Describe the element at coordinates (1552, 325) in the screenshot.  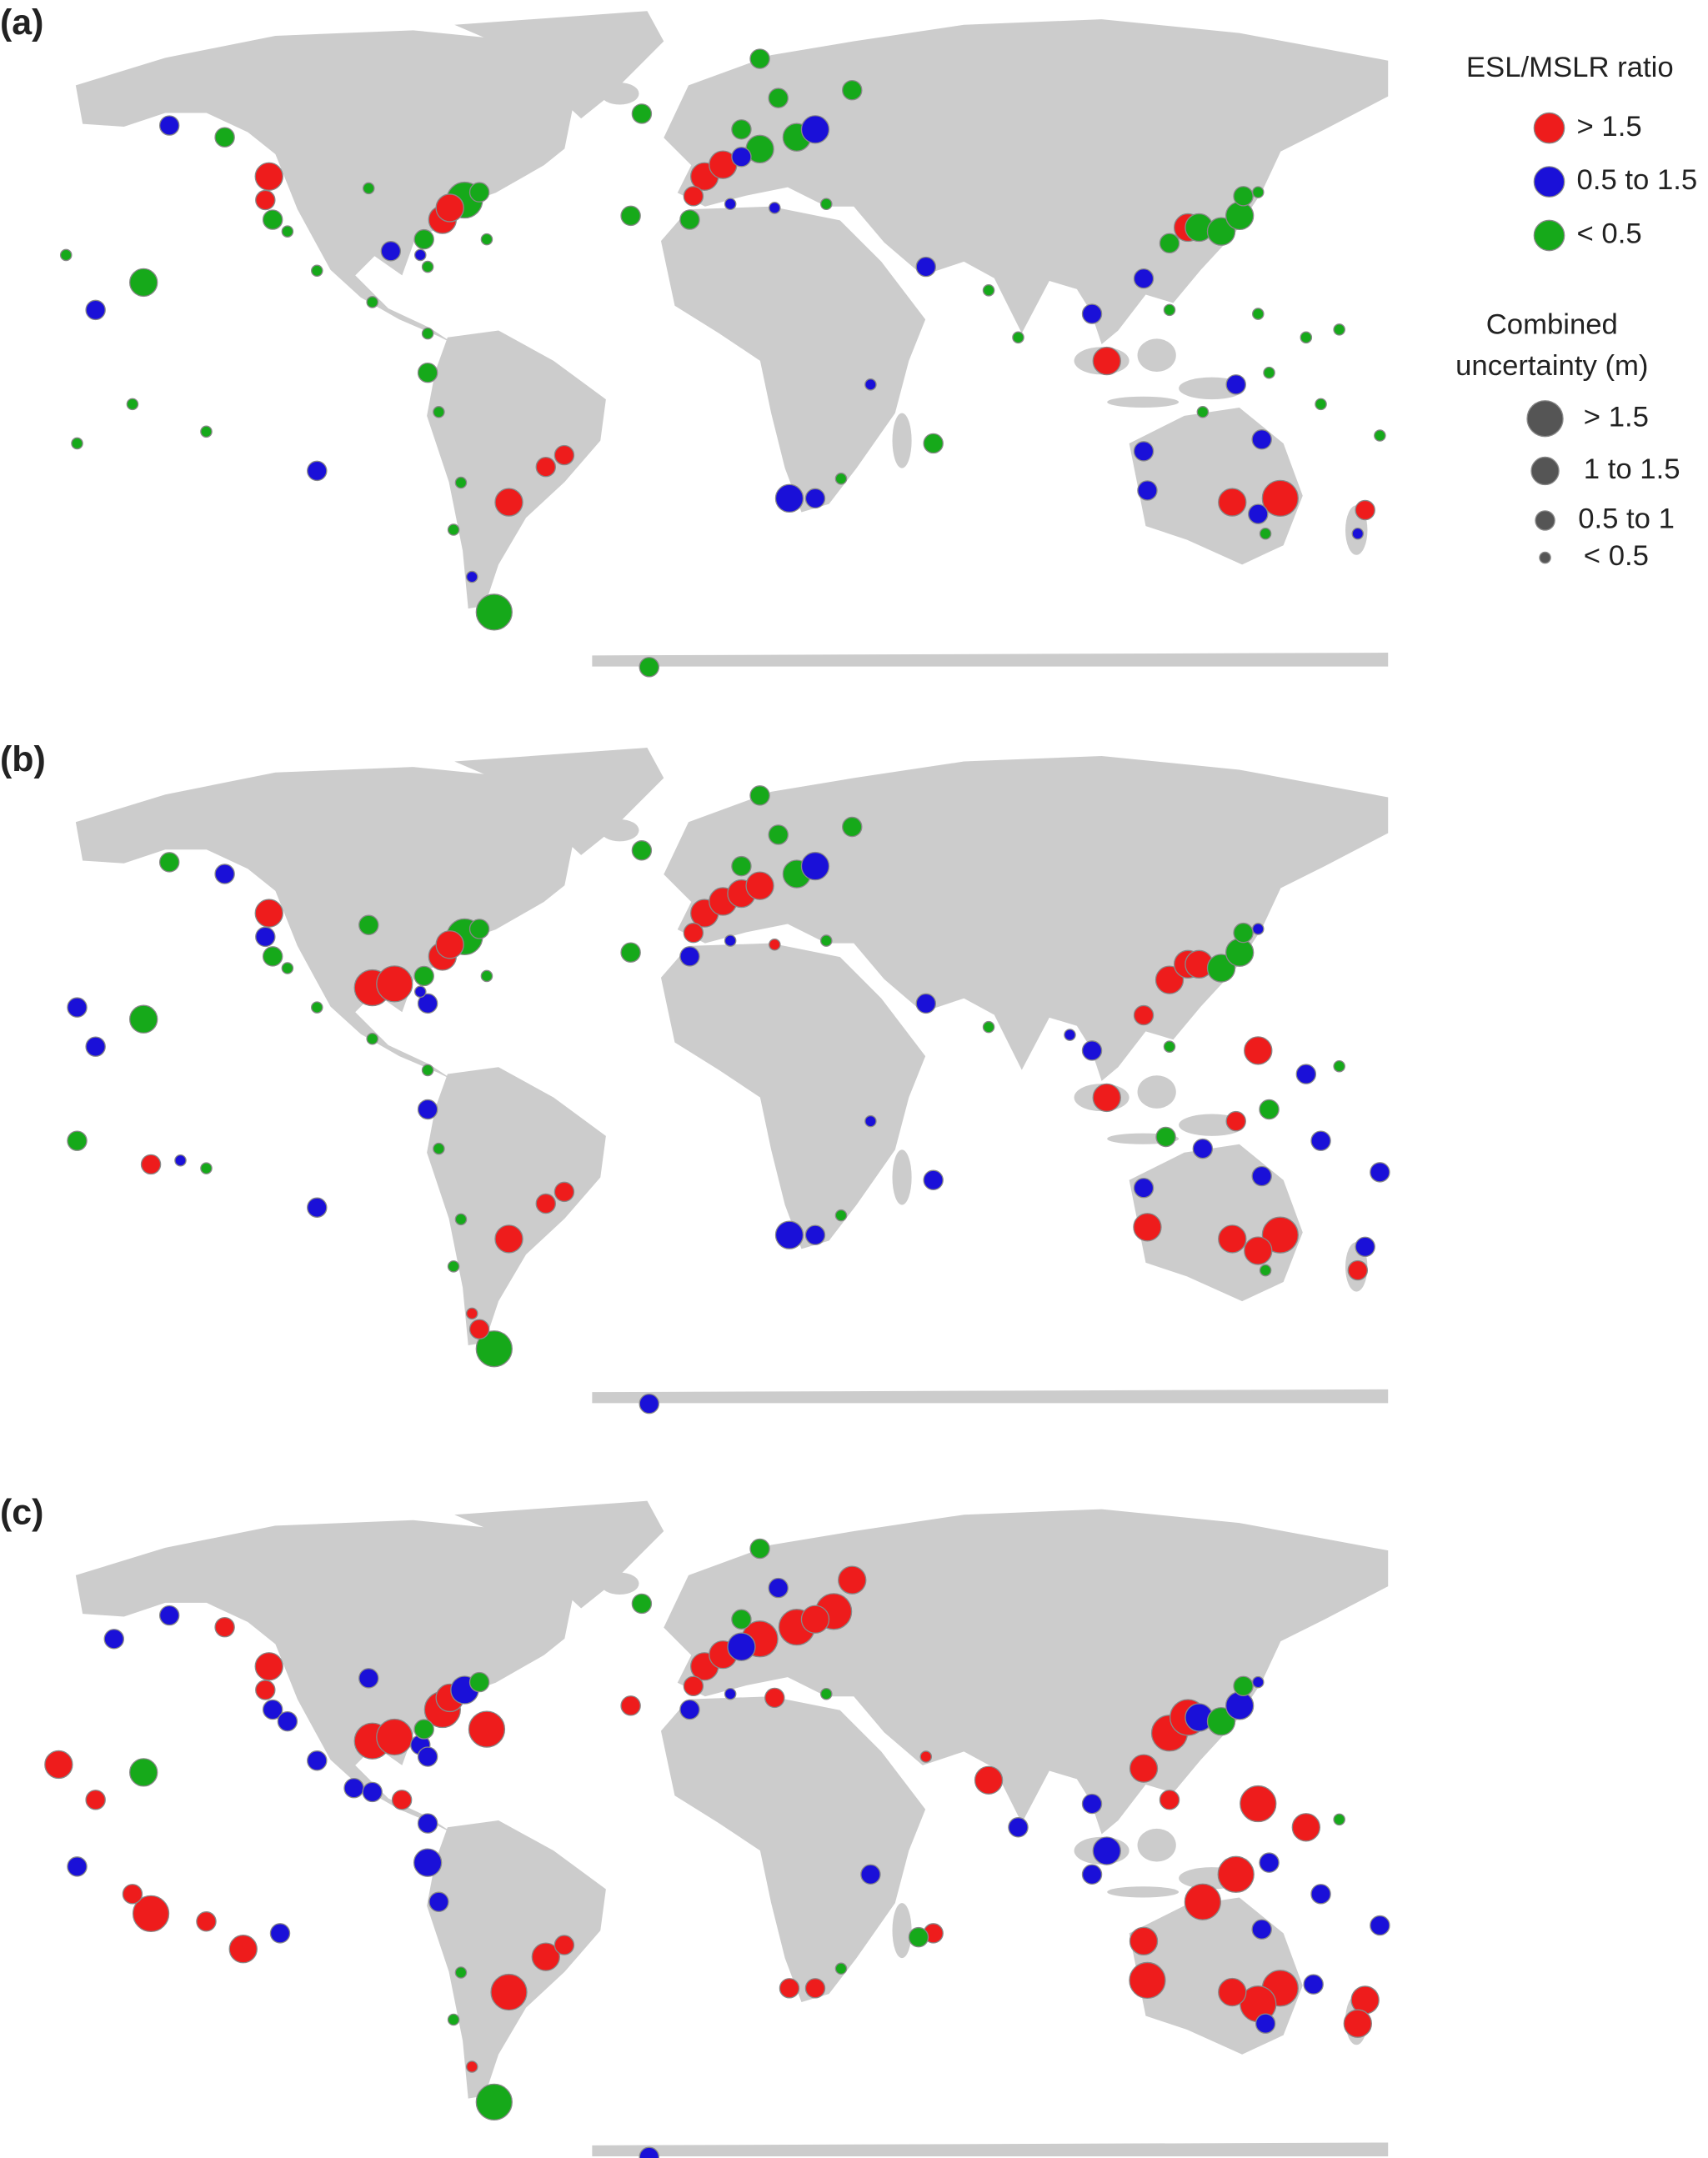
I see `legend-title: Combined` at that location.